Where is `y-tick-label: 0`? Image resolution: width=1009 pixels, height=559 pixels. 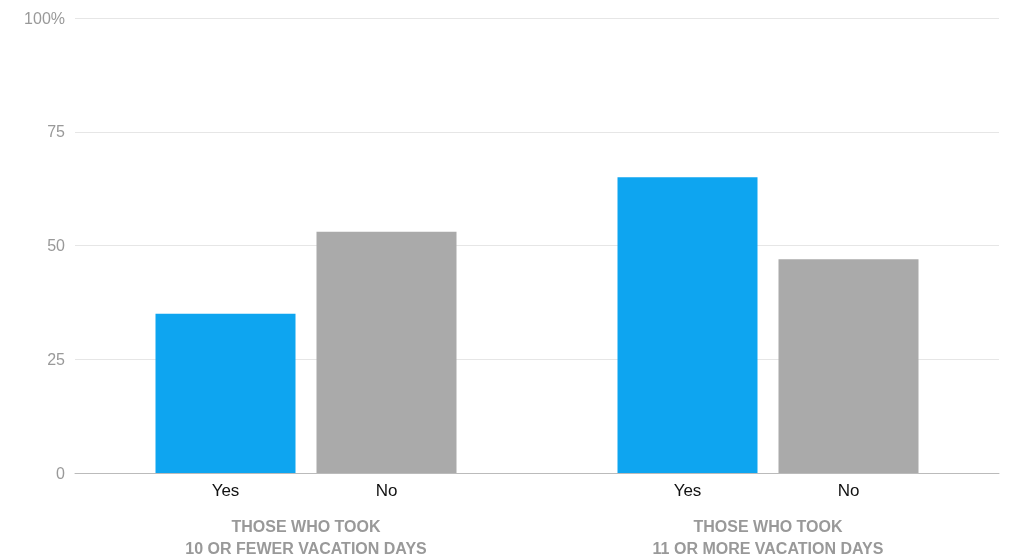 y-tick-label: 0 is located at coordinates (61, 473).